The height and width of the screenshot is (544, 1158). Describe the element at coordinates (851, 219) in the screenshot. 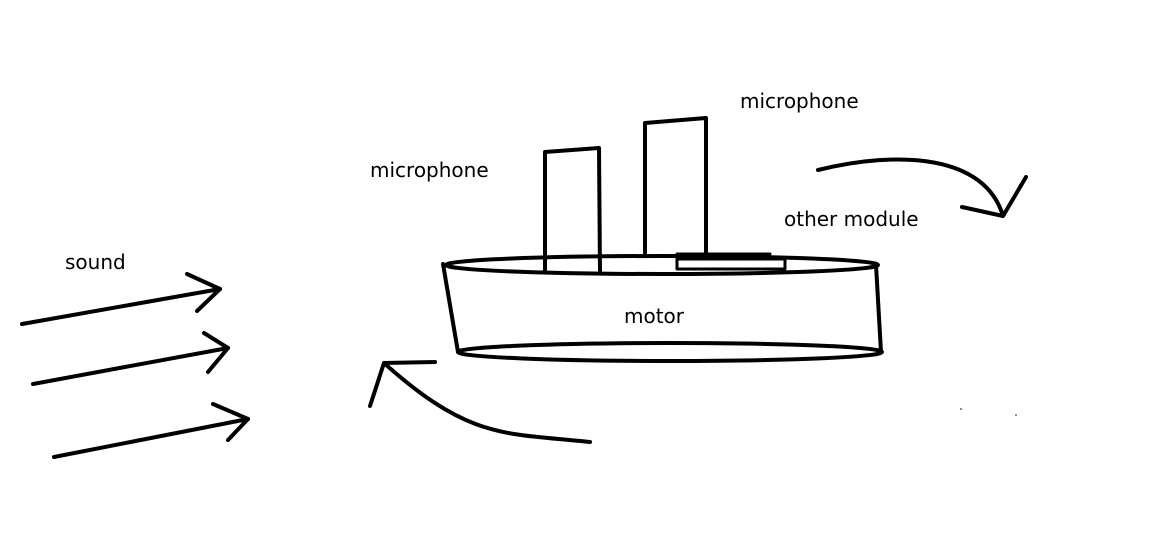

I see `other-module-label: other module` at that location.